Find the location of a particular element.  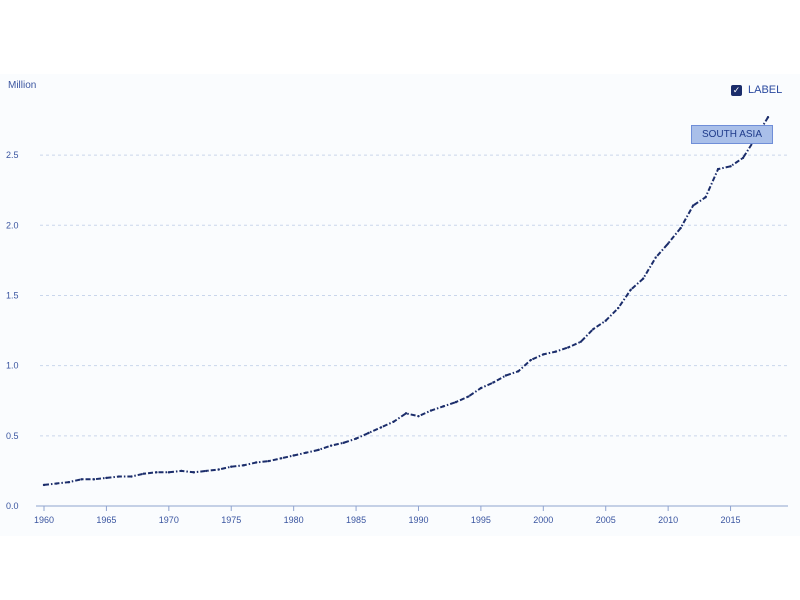

y-tick-label: 0.5 is located at coordinates (12, 436).